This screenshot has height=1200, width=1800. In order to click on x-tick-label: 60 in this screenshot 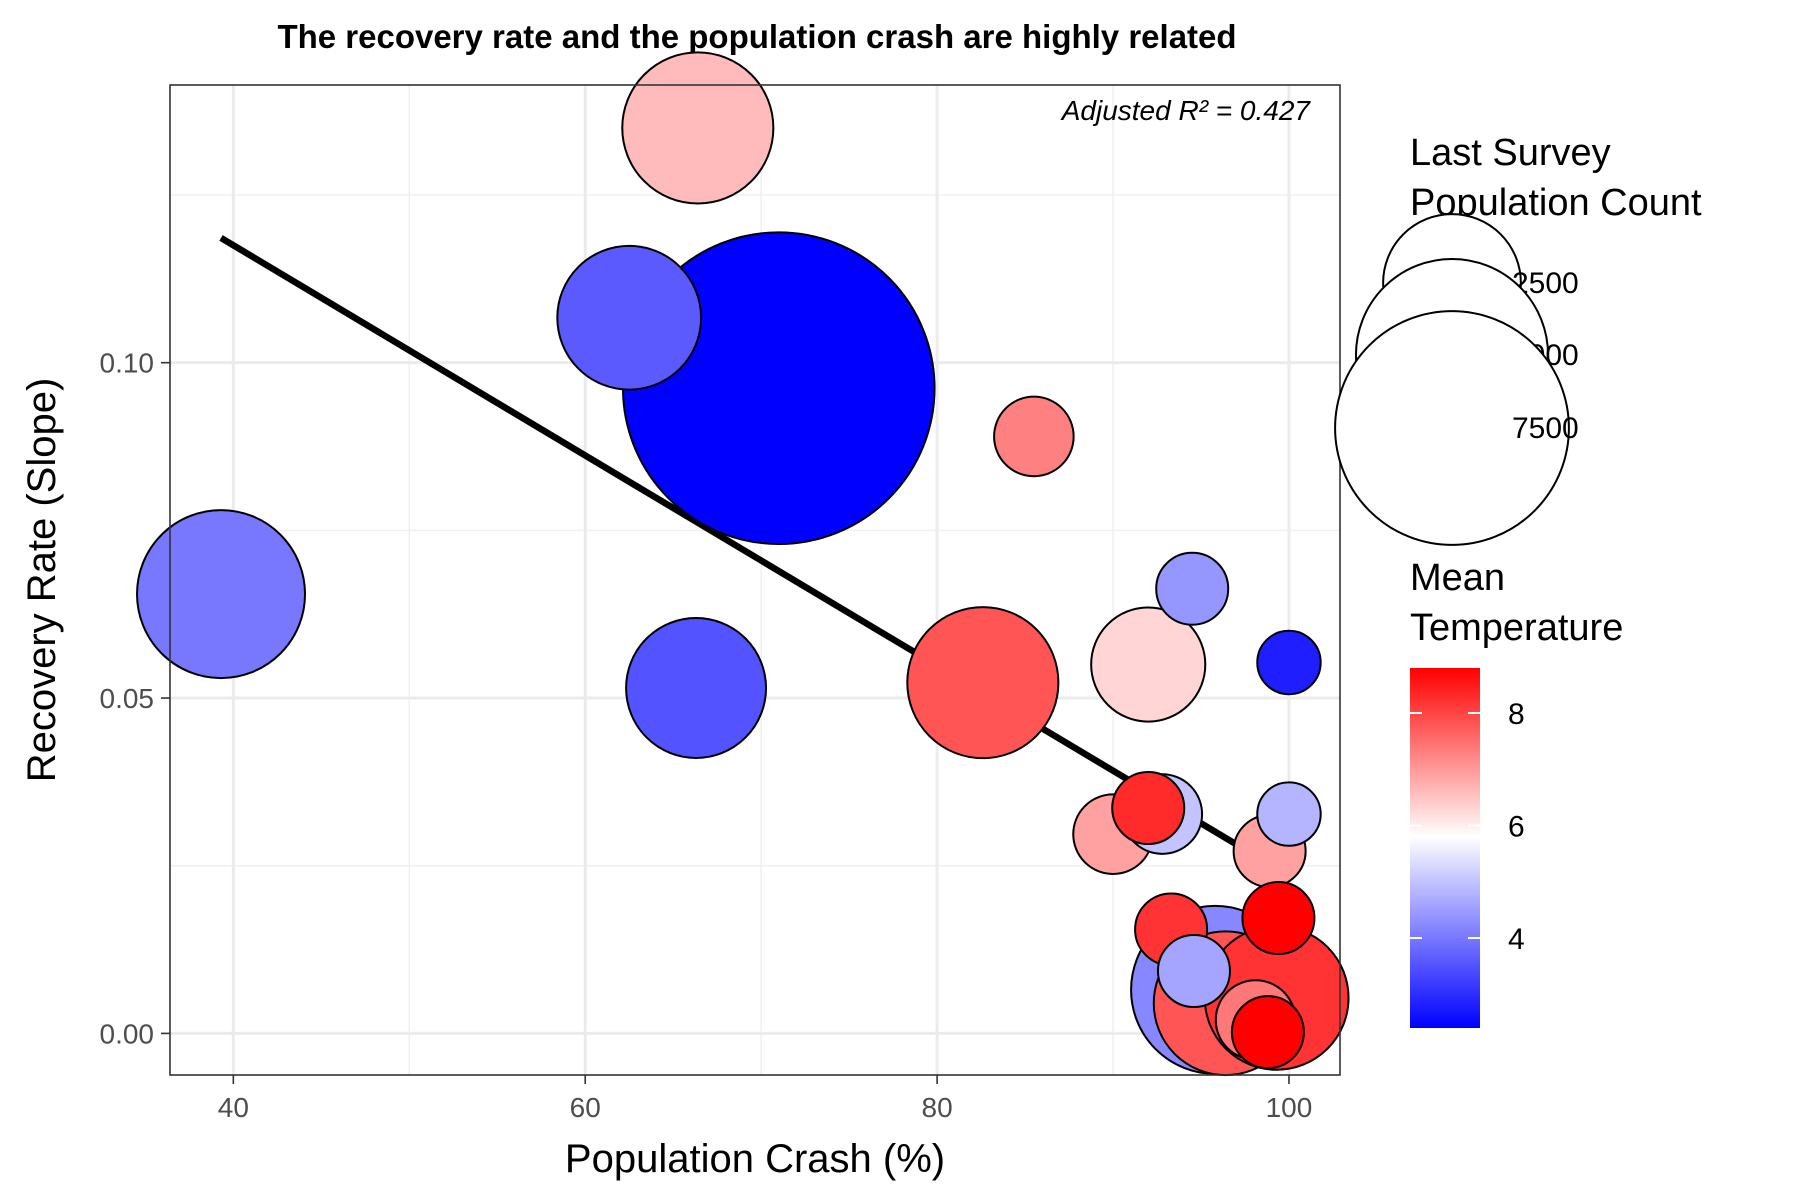, I will do `click(585, 1107)`.